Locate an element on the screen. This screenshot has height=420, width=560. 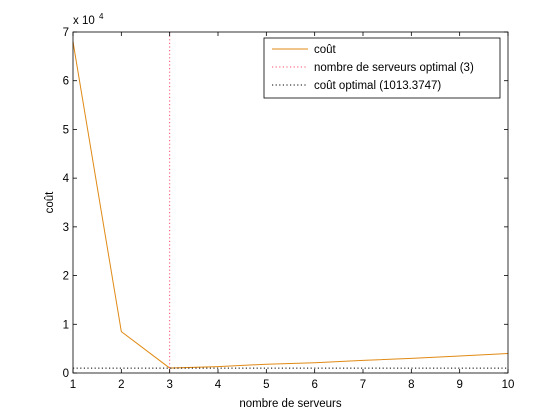
y-tick-label: 1 is located at coordinates (66, 325).